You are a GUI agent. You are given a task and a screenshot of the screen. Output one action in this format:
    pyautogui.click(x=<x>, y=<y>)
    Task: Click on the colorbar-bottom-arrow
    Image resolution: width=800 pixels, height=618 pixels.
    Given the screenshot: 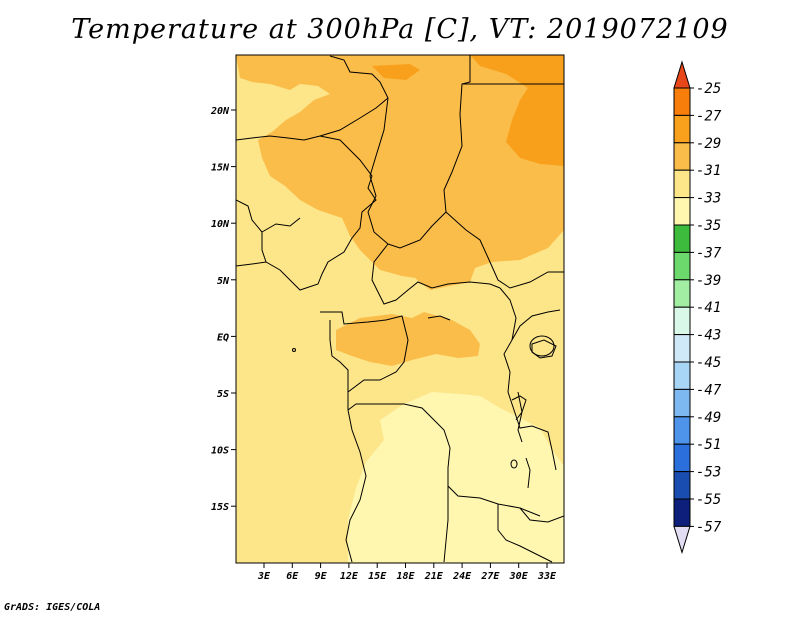 What is the action you would take?
    pyautogui.click(x=682, y=540)
    